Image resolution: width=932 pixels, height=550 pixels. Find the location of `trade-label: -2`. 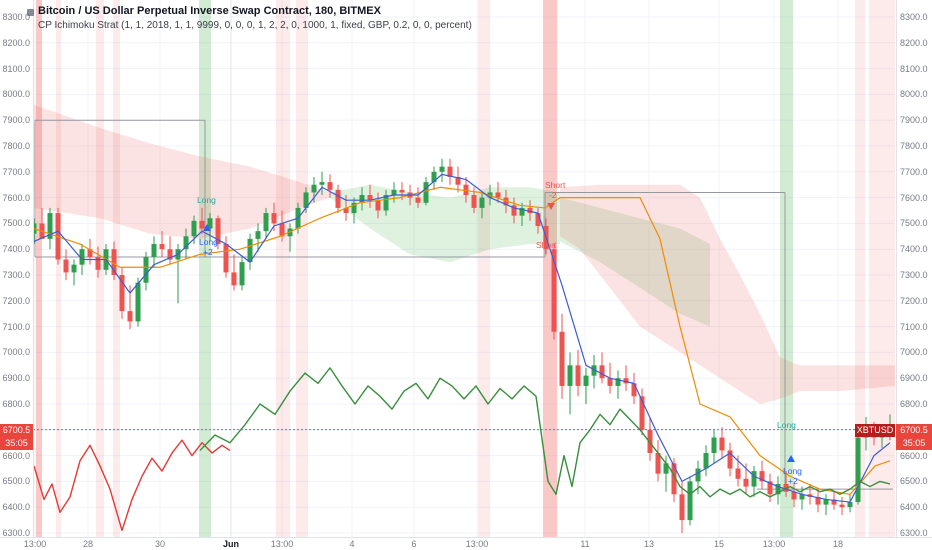

trade-label: -2 is located at coordinates (553, 195).